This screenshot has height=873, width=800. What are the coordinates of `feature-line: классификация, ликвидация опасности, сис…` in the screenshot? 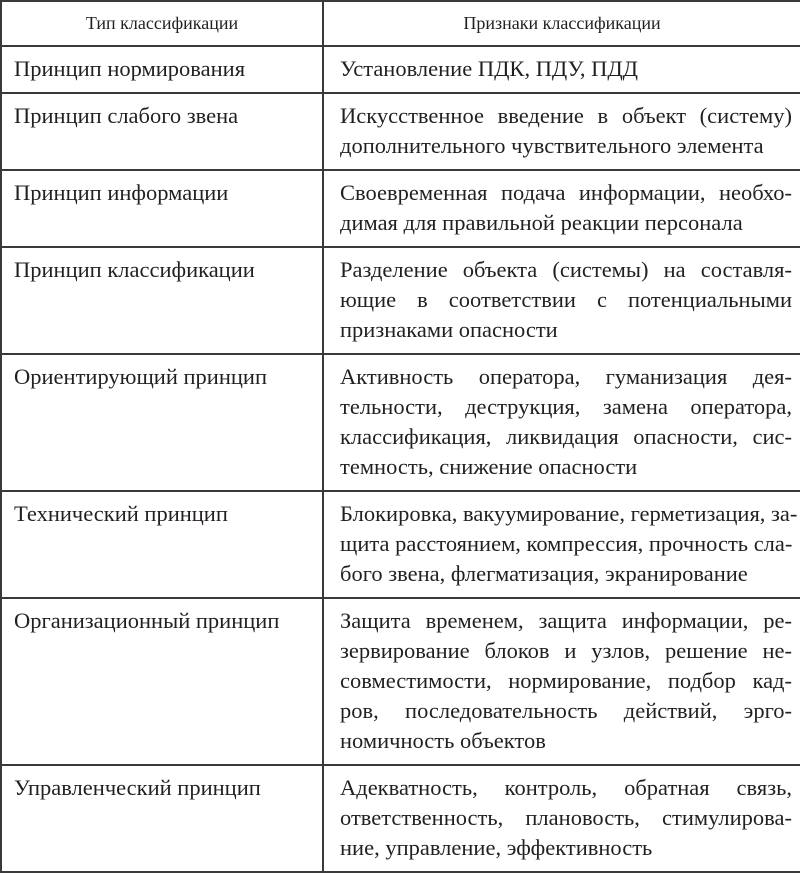 It's located at (566, 436).